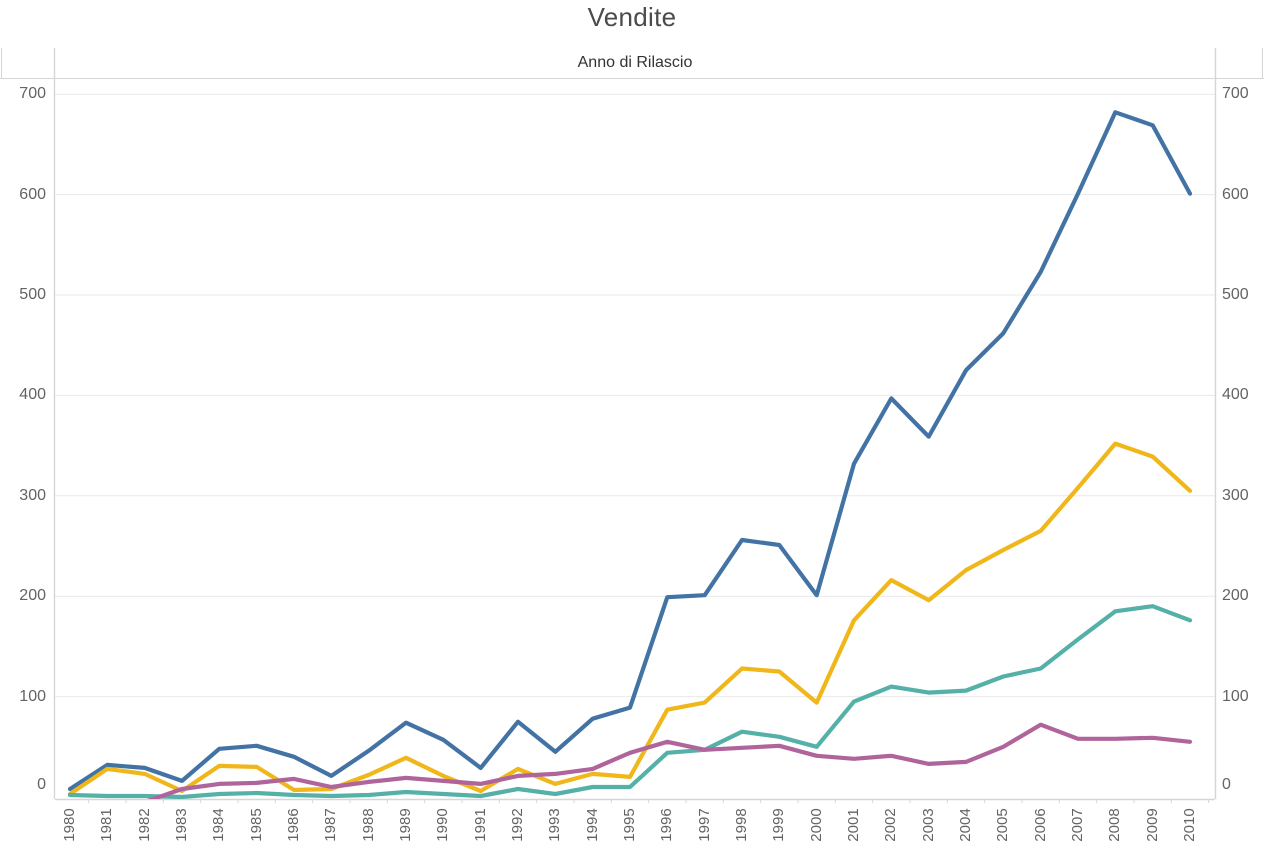  What do you see at coordinates (1235, 395) in the screenshot?
I see `y-axis-label-right-400: 400` at bounding box center [1235, 395].